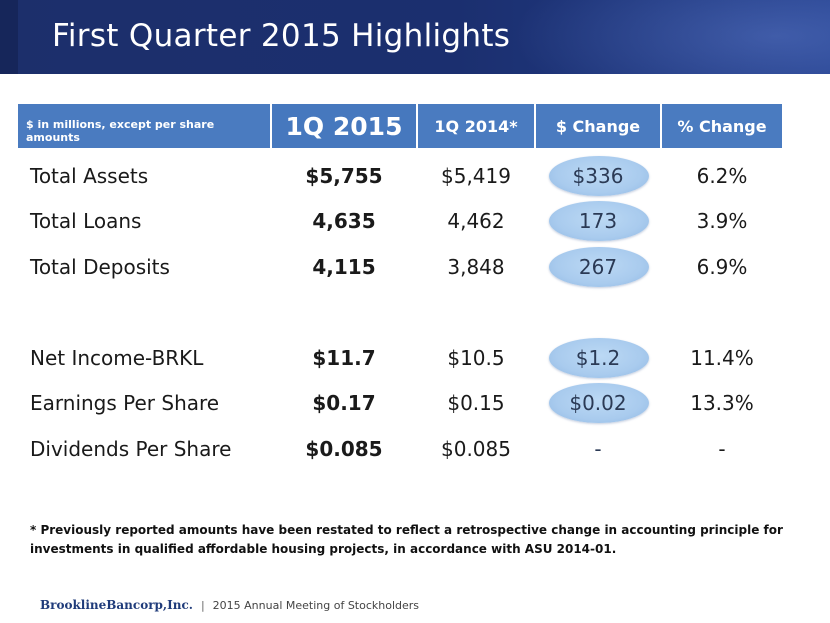 The width and height of the screenshot is (830, 623). Describe the element at coordinates (722, 126) in the screenshot. I see `header-percent-change: % Change` at that location.